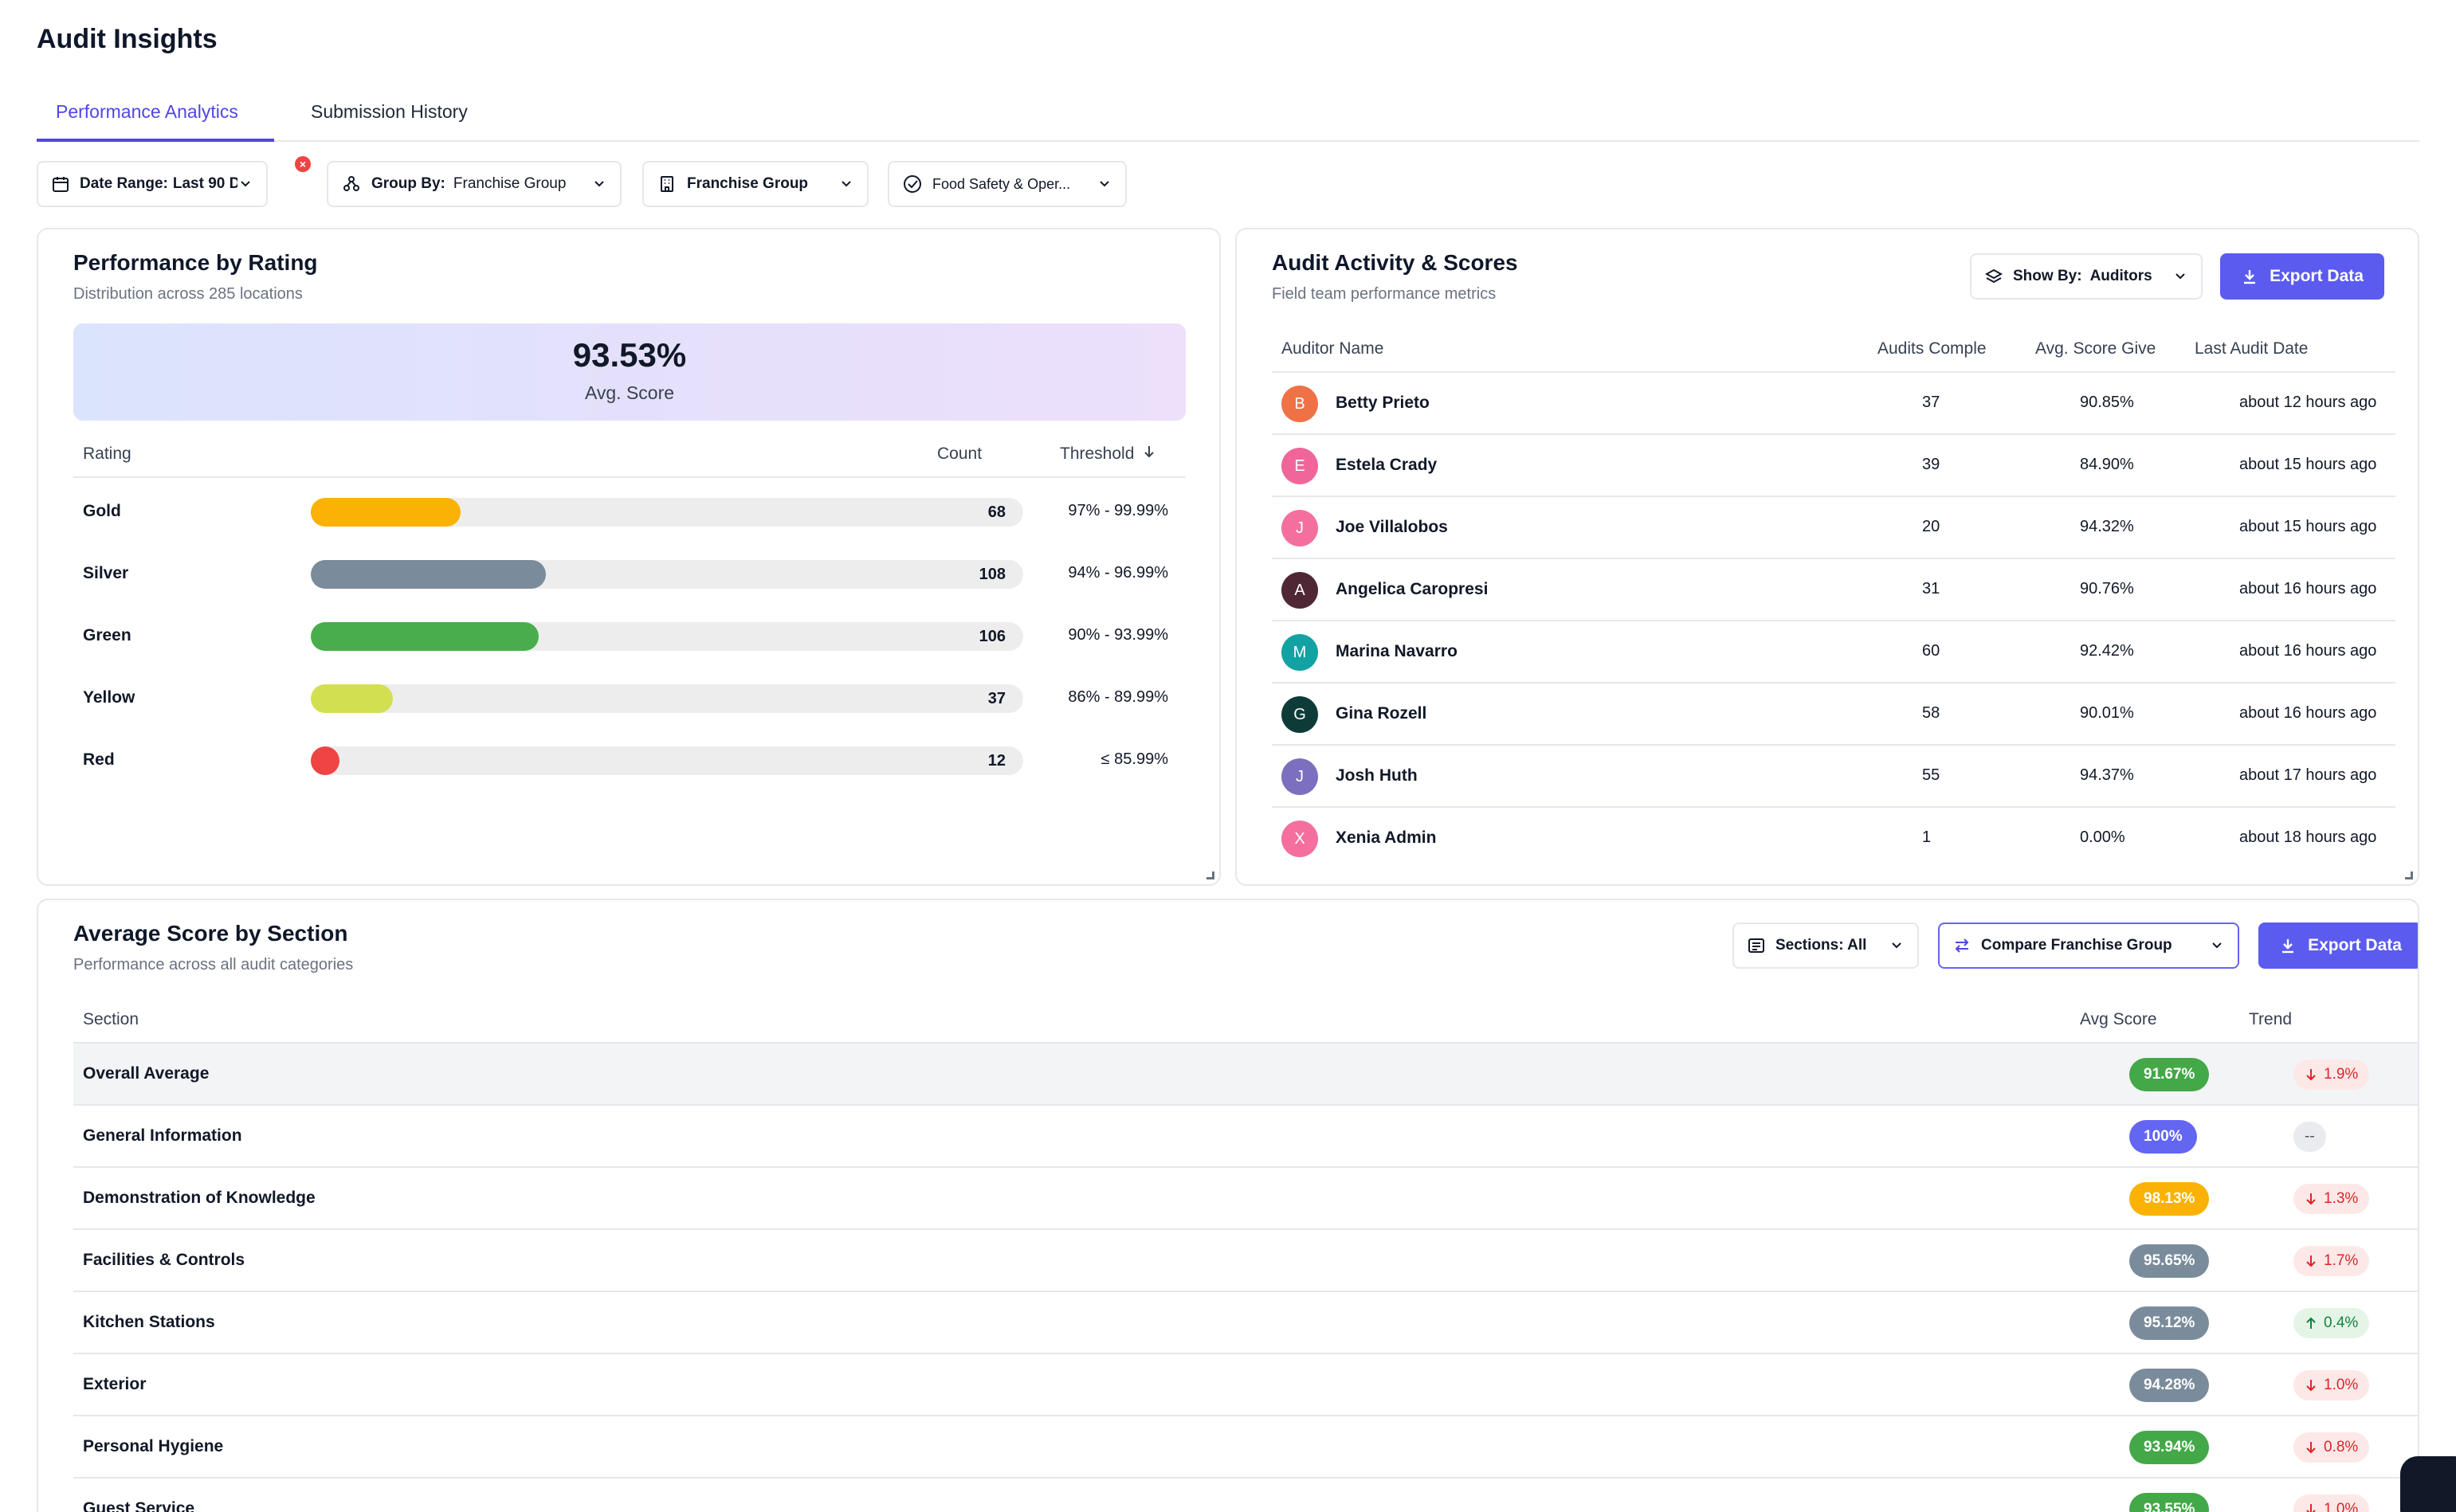  What do you see at coordinates (1245, 1323) in the screenshot?
I see `table-row: Kitchen Stations 95.12% 0.4%` at bounding box center [1245, 1323].